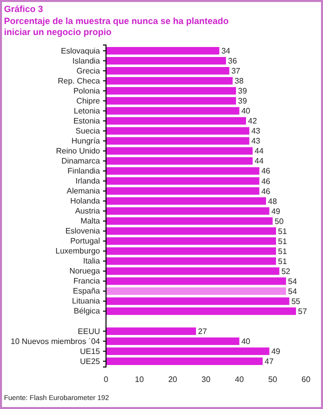 The width and height of the screenshot is (323, 409). I want to click on x-tick-label: 60, so click(306, 379).